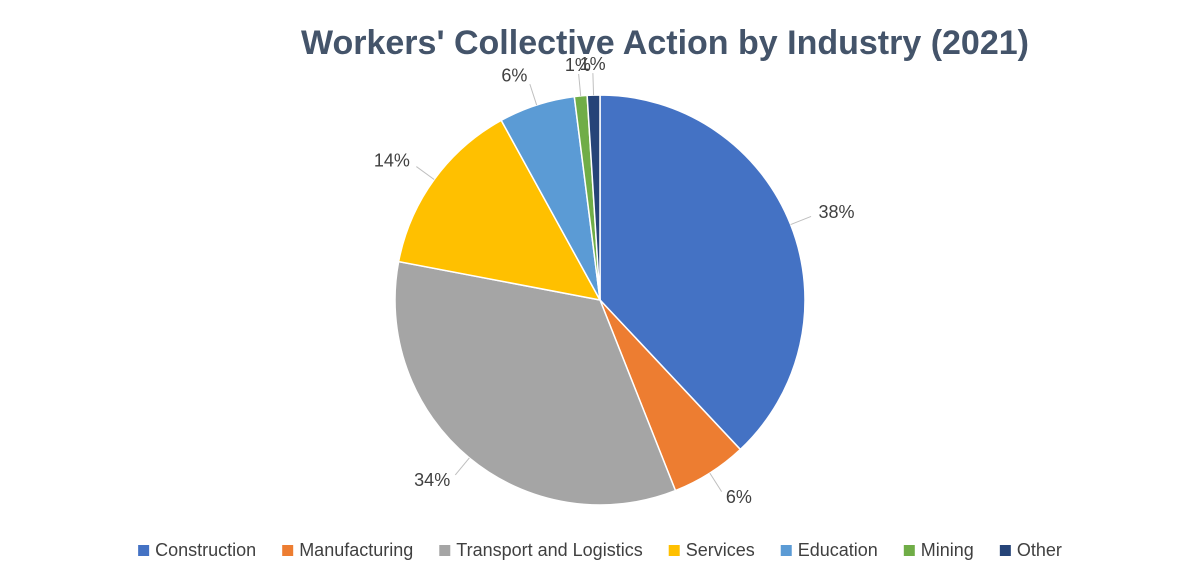 This screenshot has height=585, width=1200. What do you see at coordinates (838, 550) in the screenshot?
I see `legend-label: Education` at bounding box center [838, 550].